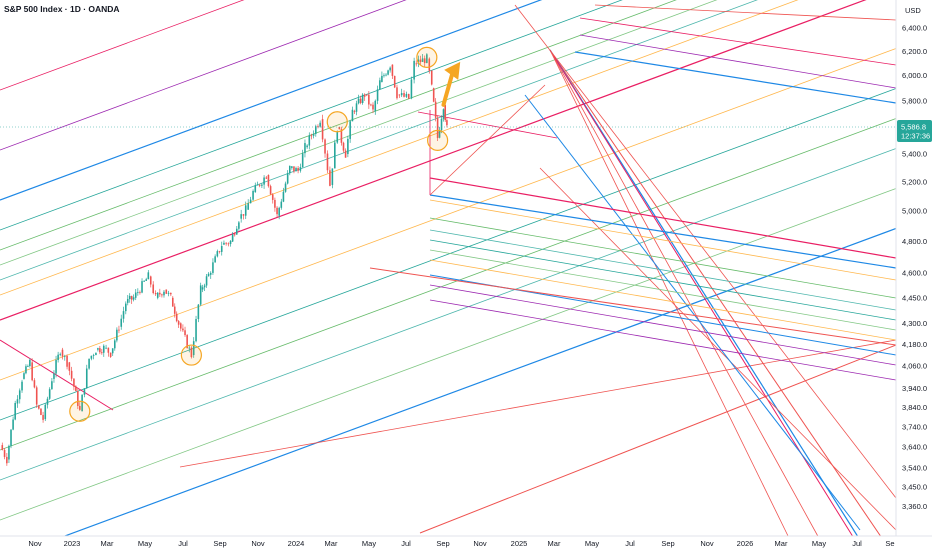 The height and width of the screenshot is (550, 932). What do you see at coordinates (145, 543) in the screenshot?
I see `x-tick-label: May` at bounding box center [145, 543].